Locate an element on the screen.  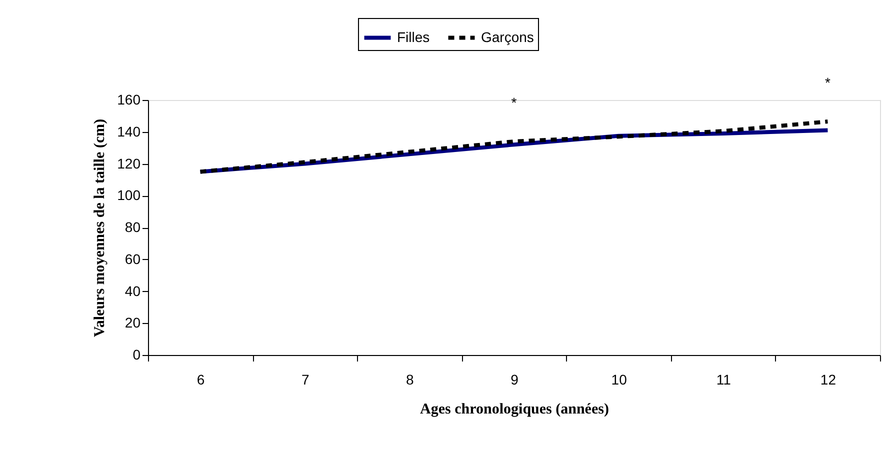
y-tick-label: 20 is located at coordinates (132, 322).